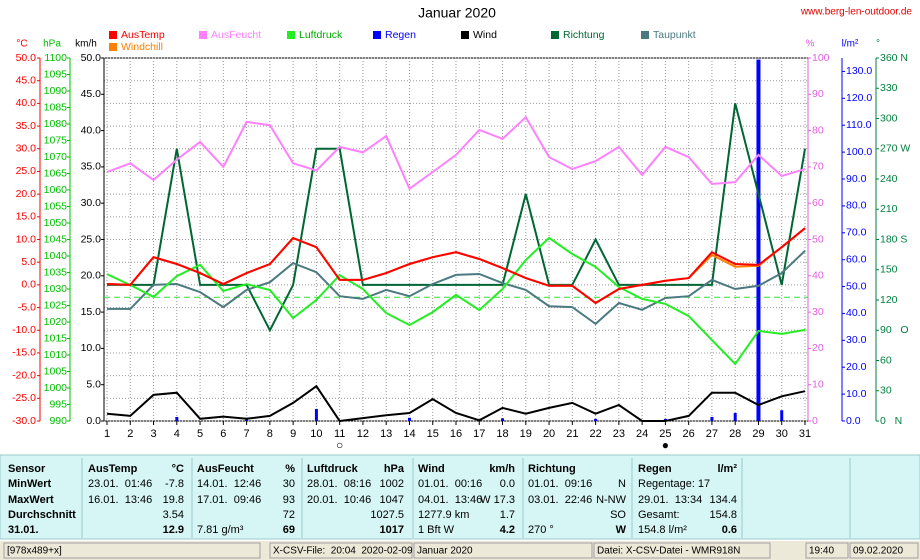 This screenshot has height=560, width=920. I want to click on table-cell: 28.01. 08:16, so click(339, 484).